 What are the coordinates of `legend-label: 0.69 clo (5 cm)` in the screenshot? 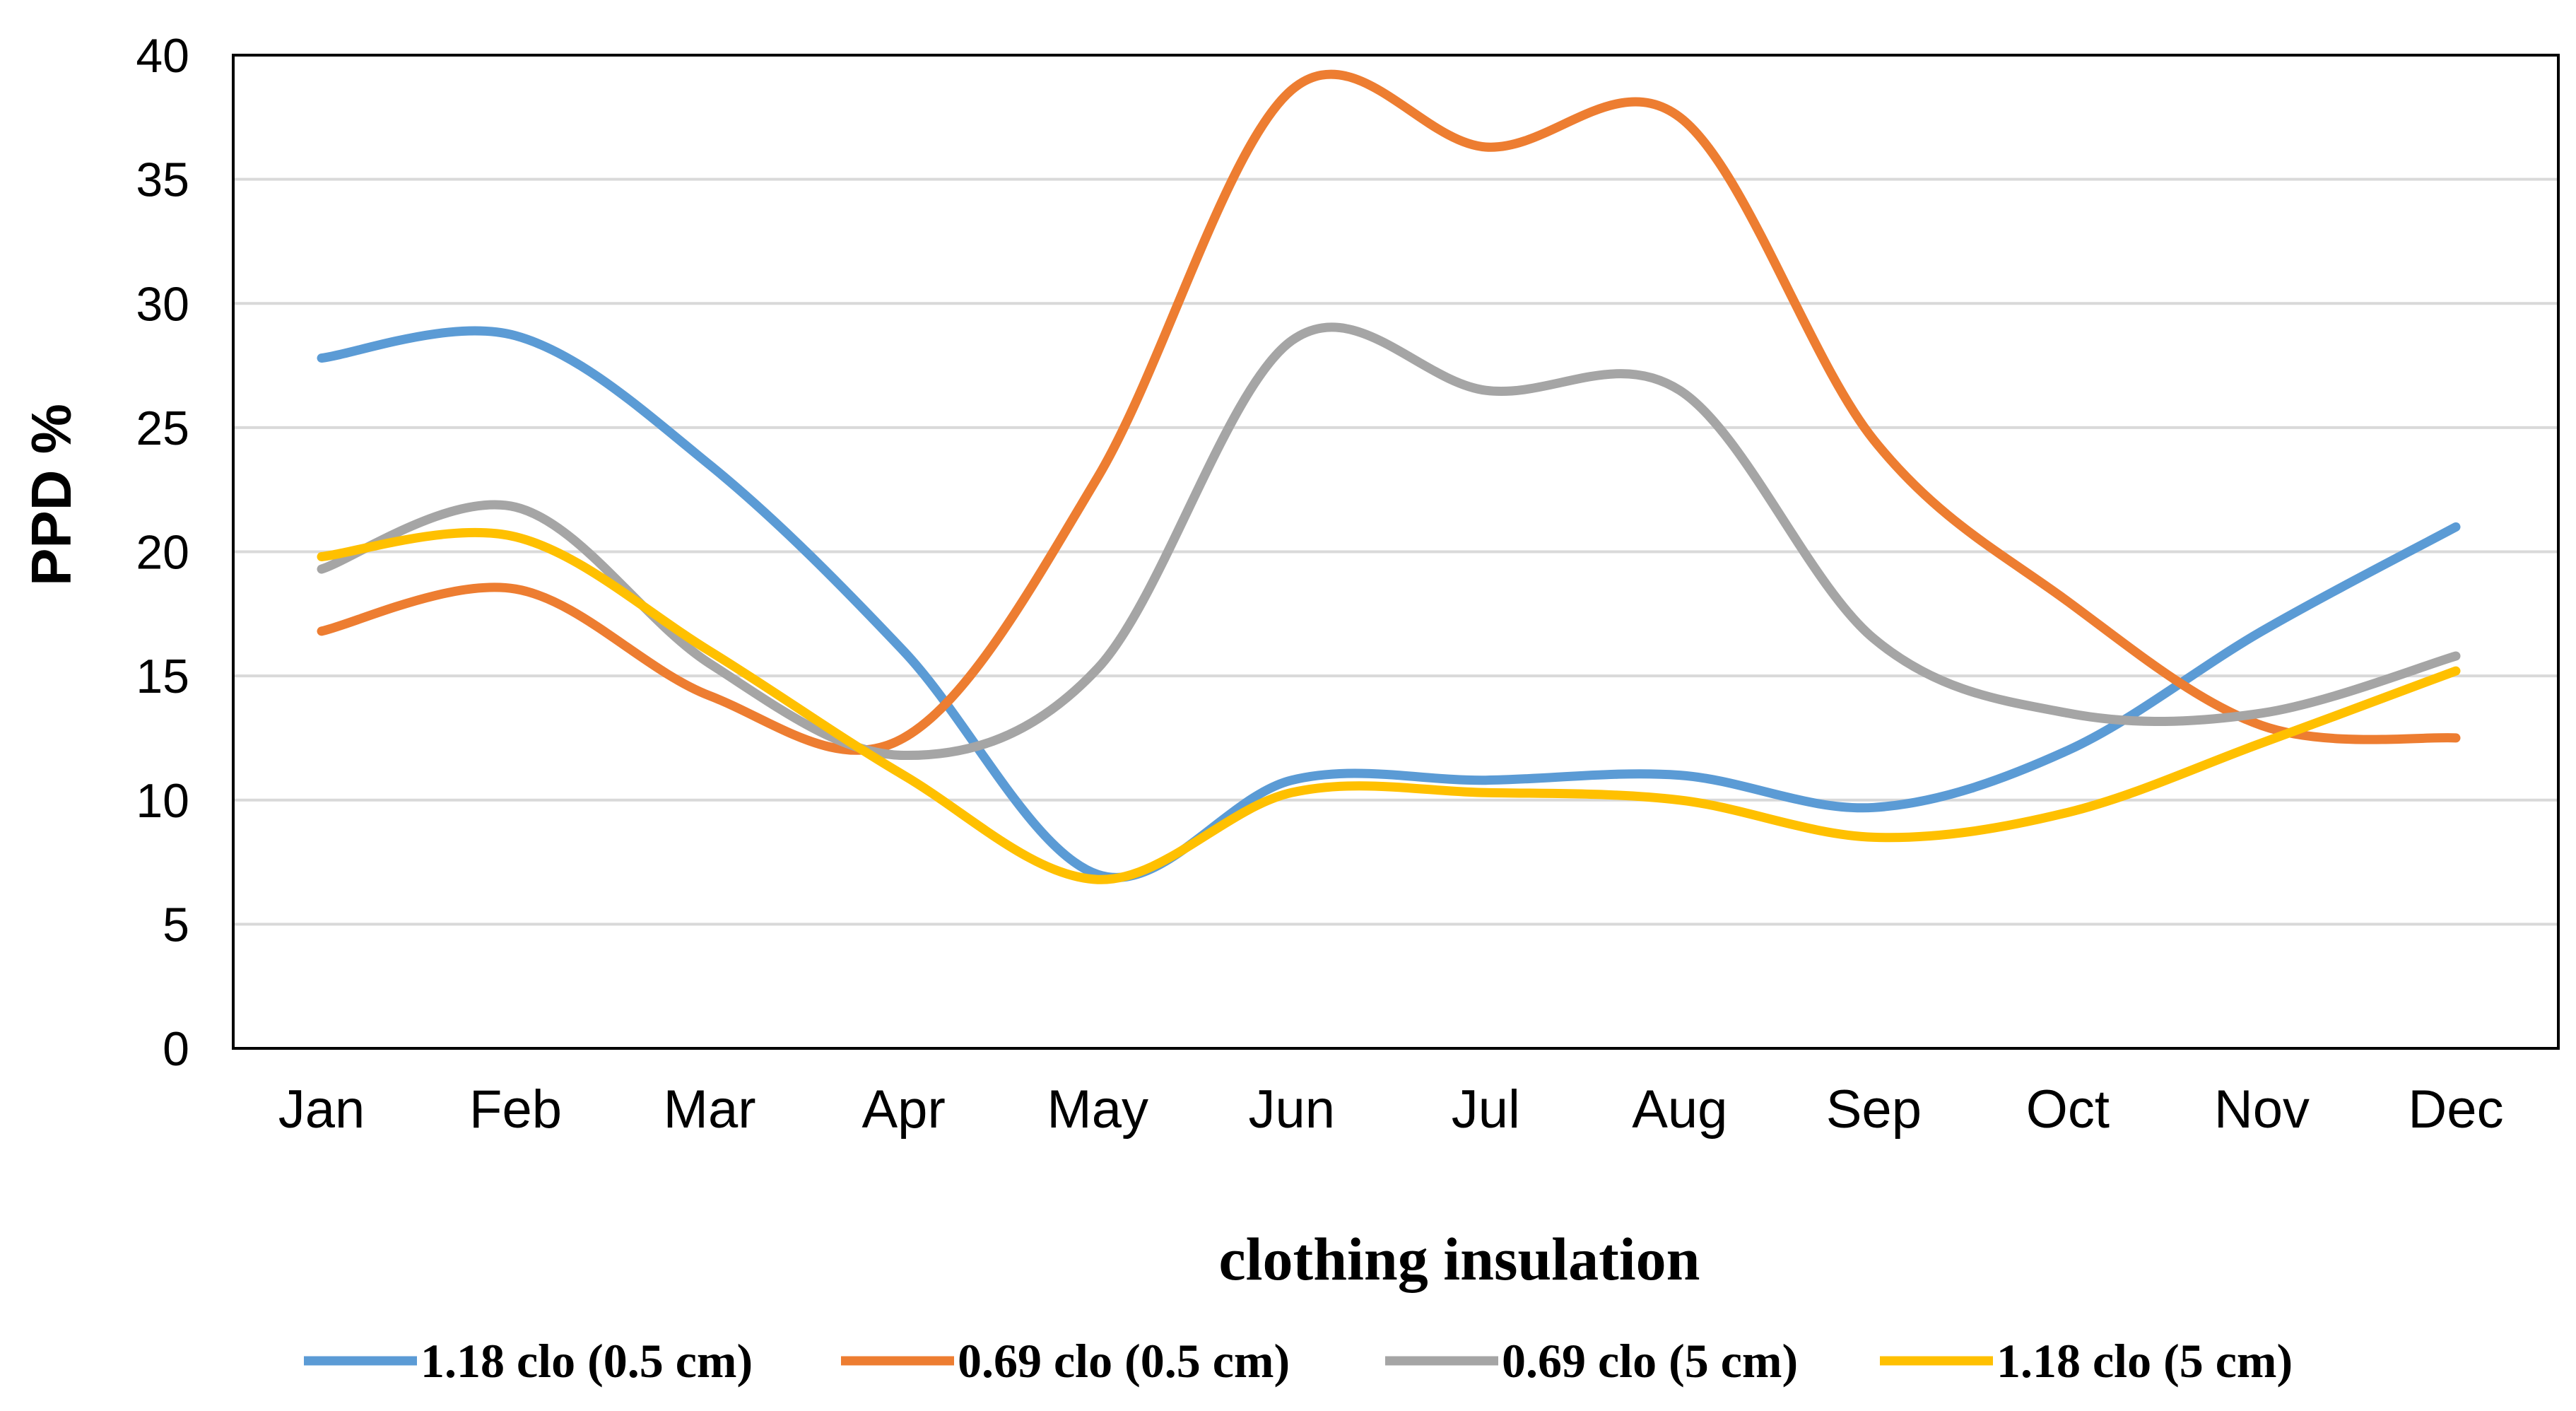 It's located at (1650, 1361).